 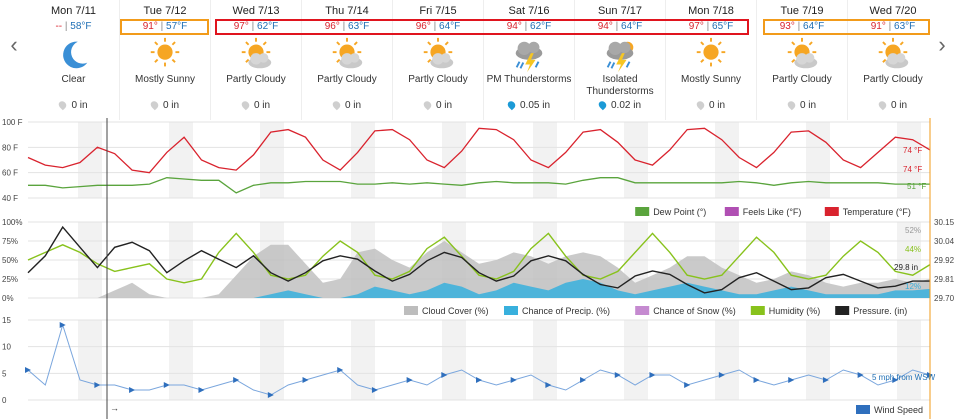 What do you see at coordinates (893, 26) in the screenshot?
I see `day-temps: 91° | 63°F` at bounding box center [893, 26].